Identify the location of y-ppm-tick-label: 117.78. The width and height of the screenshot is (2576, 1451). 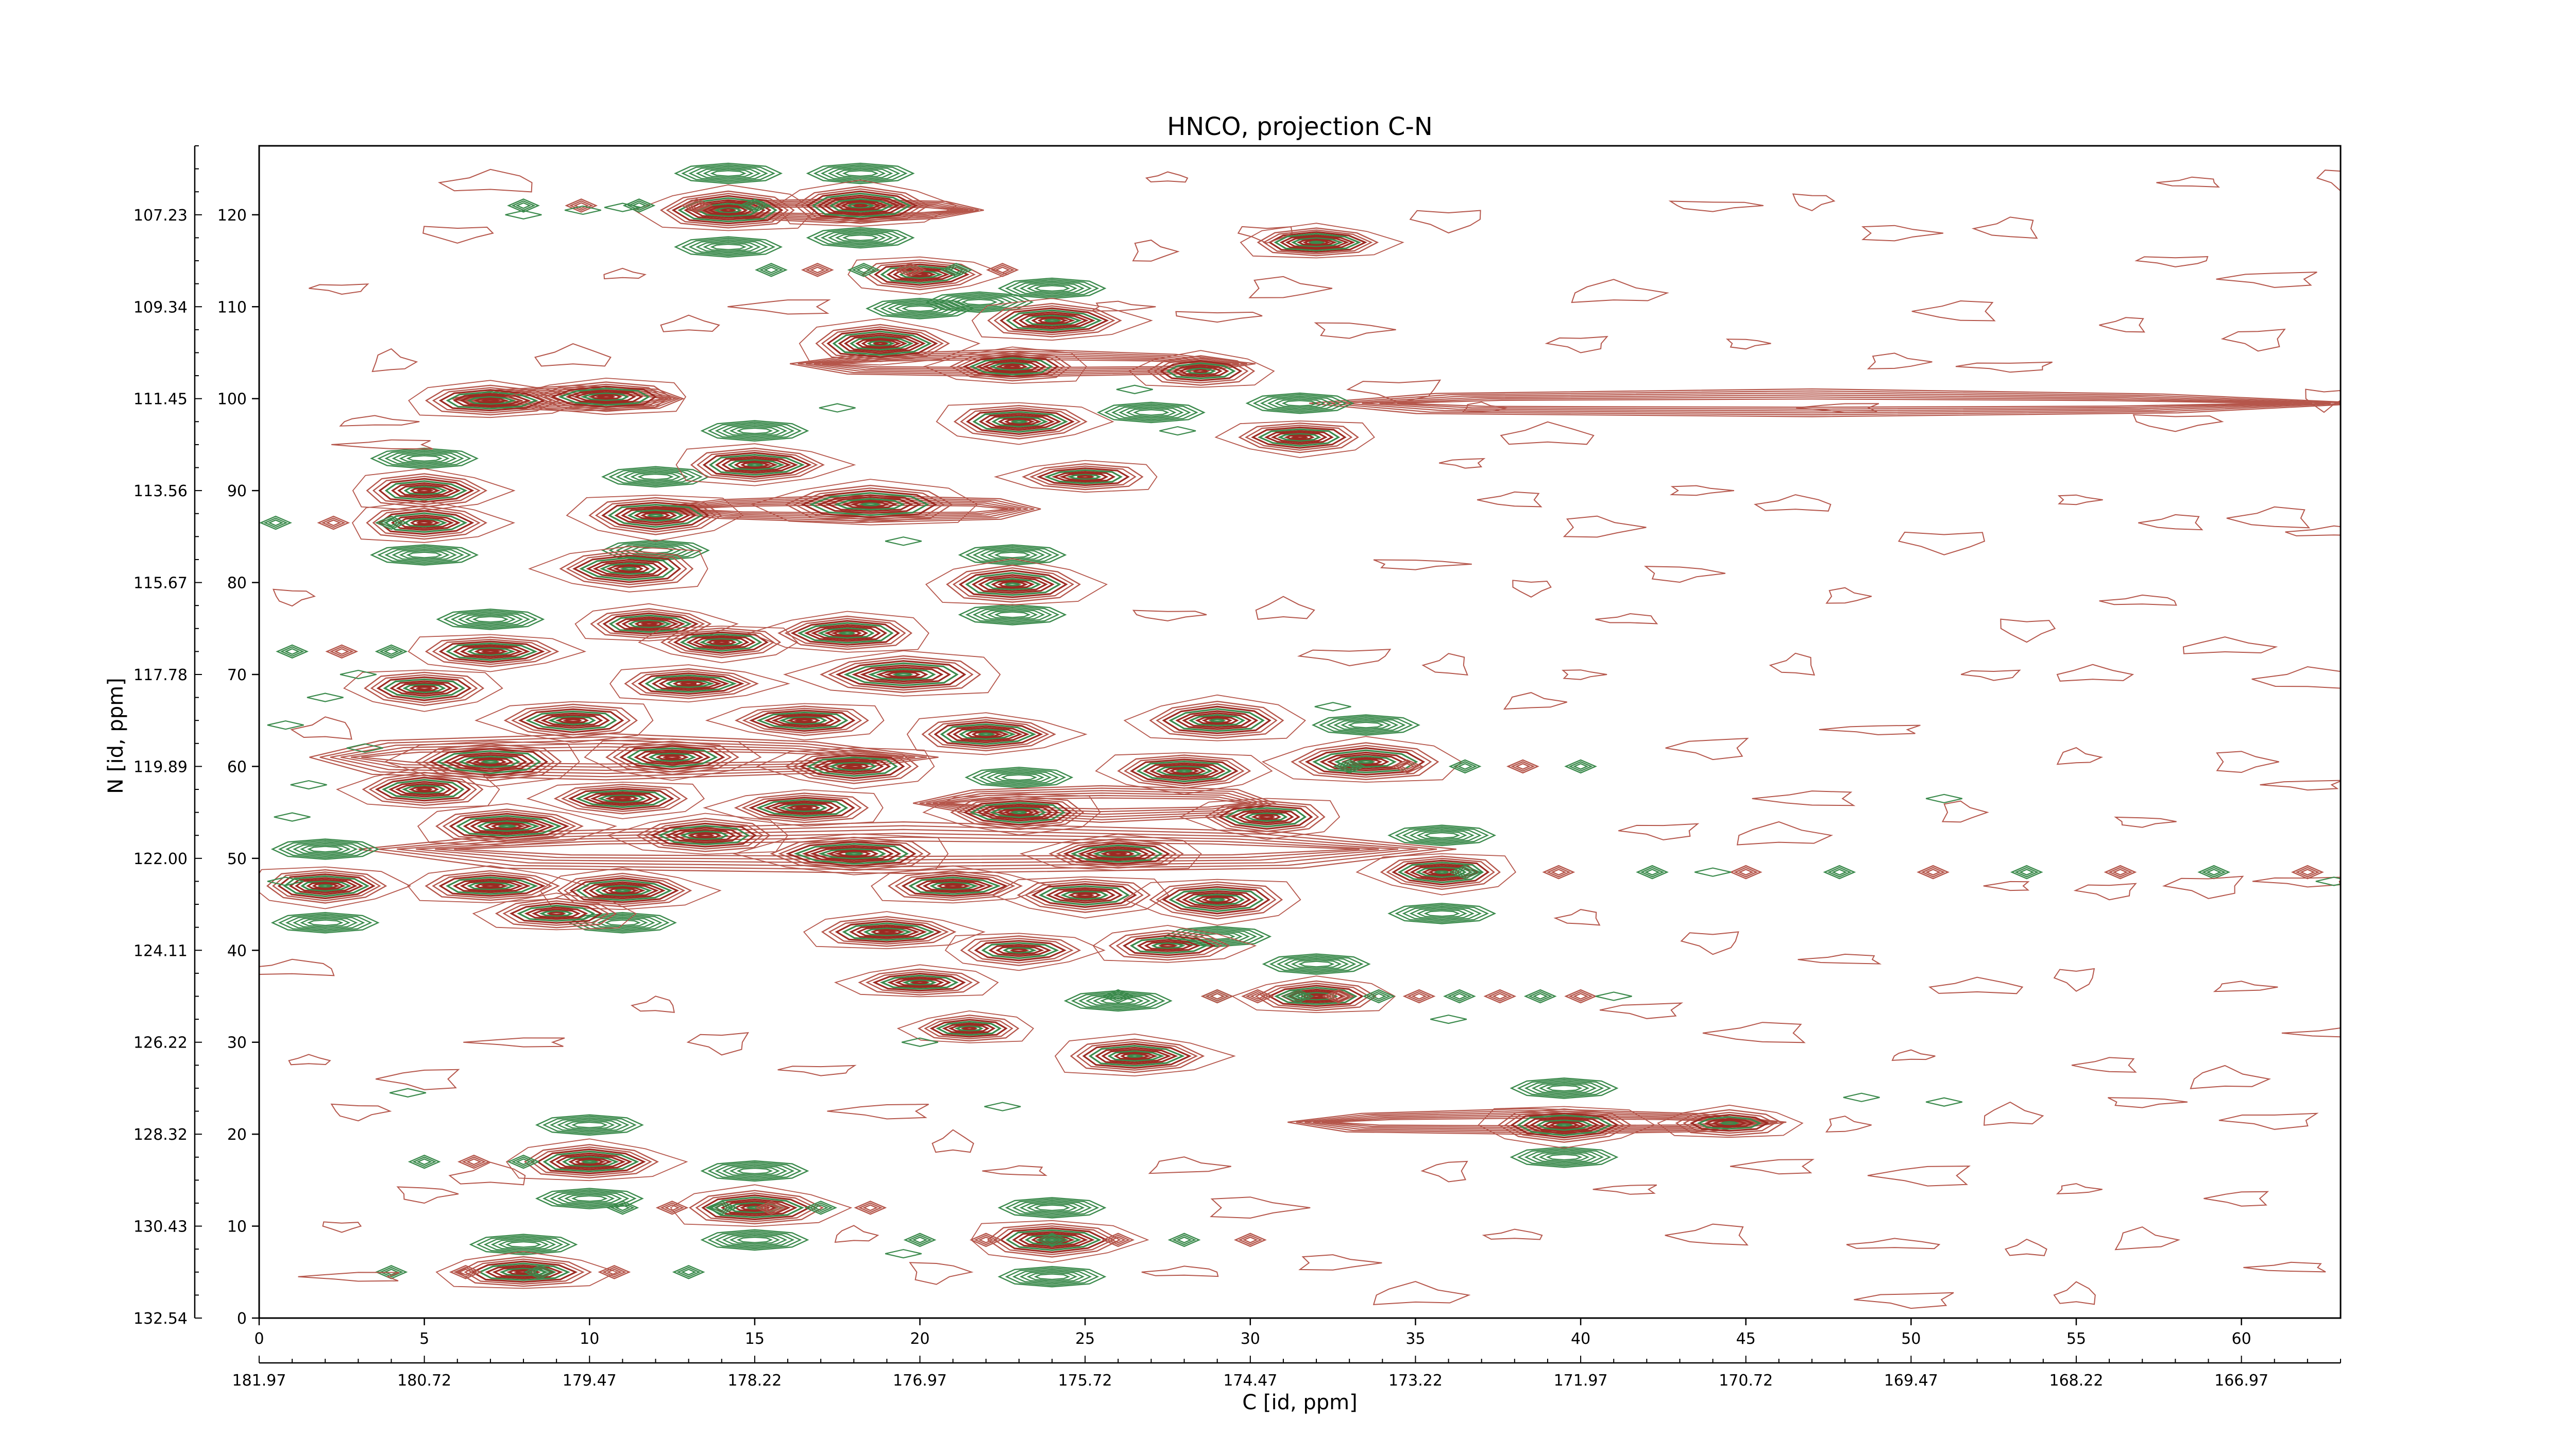
(160, 675).